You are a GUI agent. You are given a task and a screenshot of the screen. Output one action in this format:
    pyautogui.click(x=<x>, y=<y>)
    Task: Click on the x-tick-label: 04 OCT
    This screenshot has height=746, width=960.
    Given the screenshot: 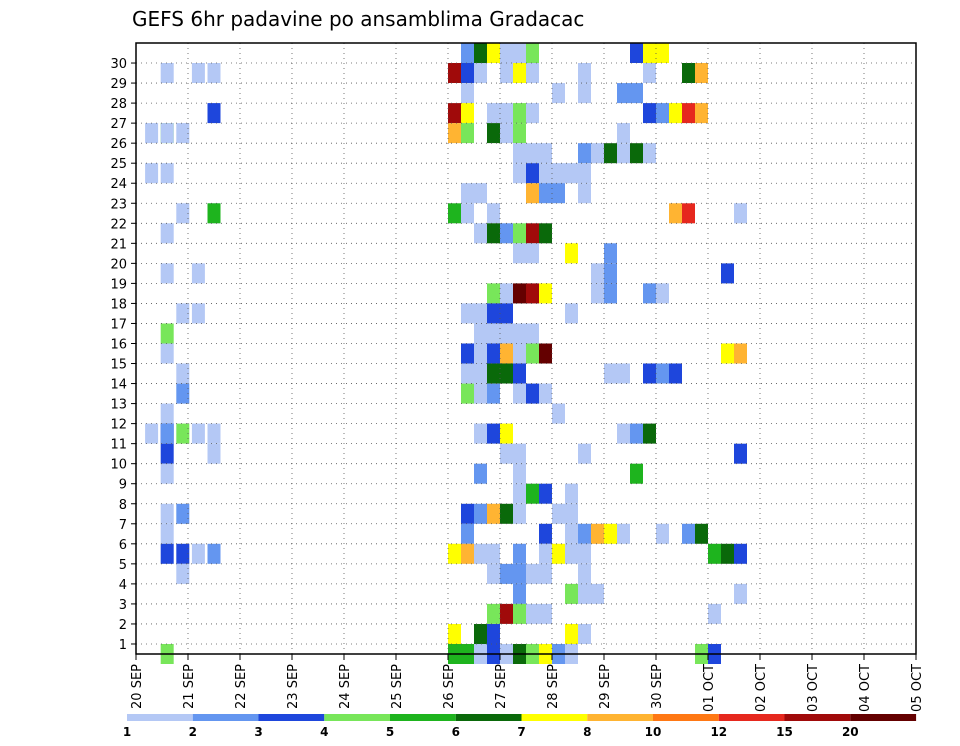 What is the action you would take?
    pyautogui.click(x=865, y=688)
    